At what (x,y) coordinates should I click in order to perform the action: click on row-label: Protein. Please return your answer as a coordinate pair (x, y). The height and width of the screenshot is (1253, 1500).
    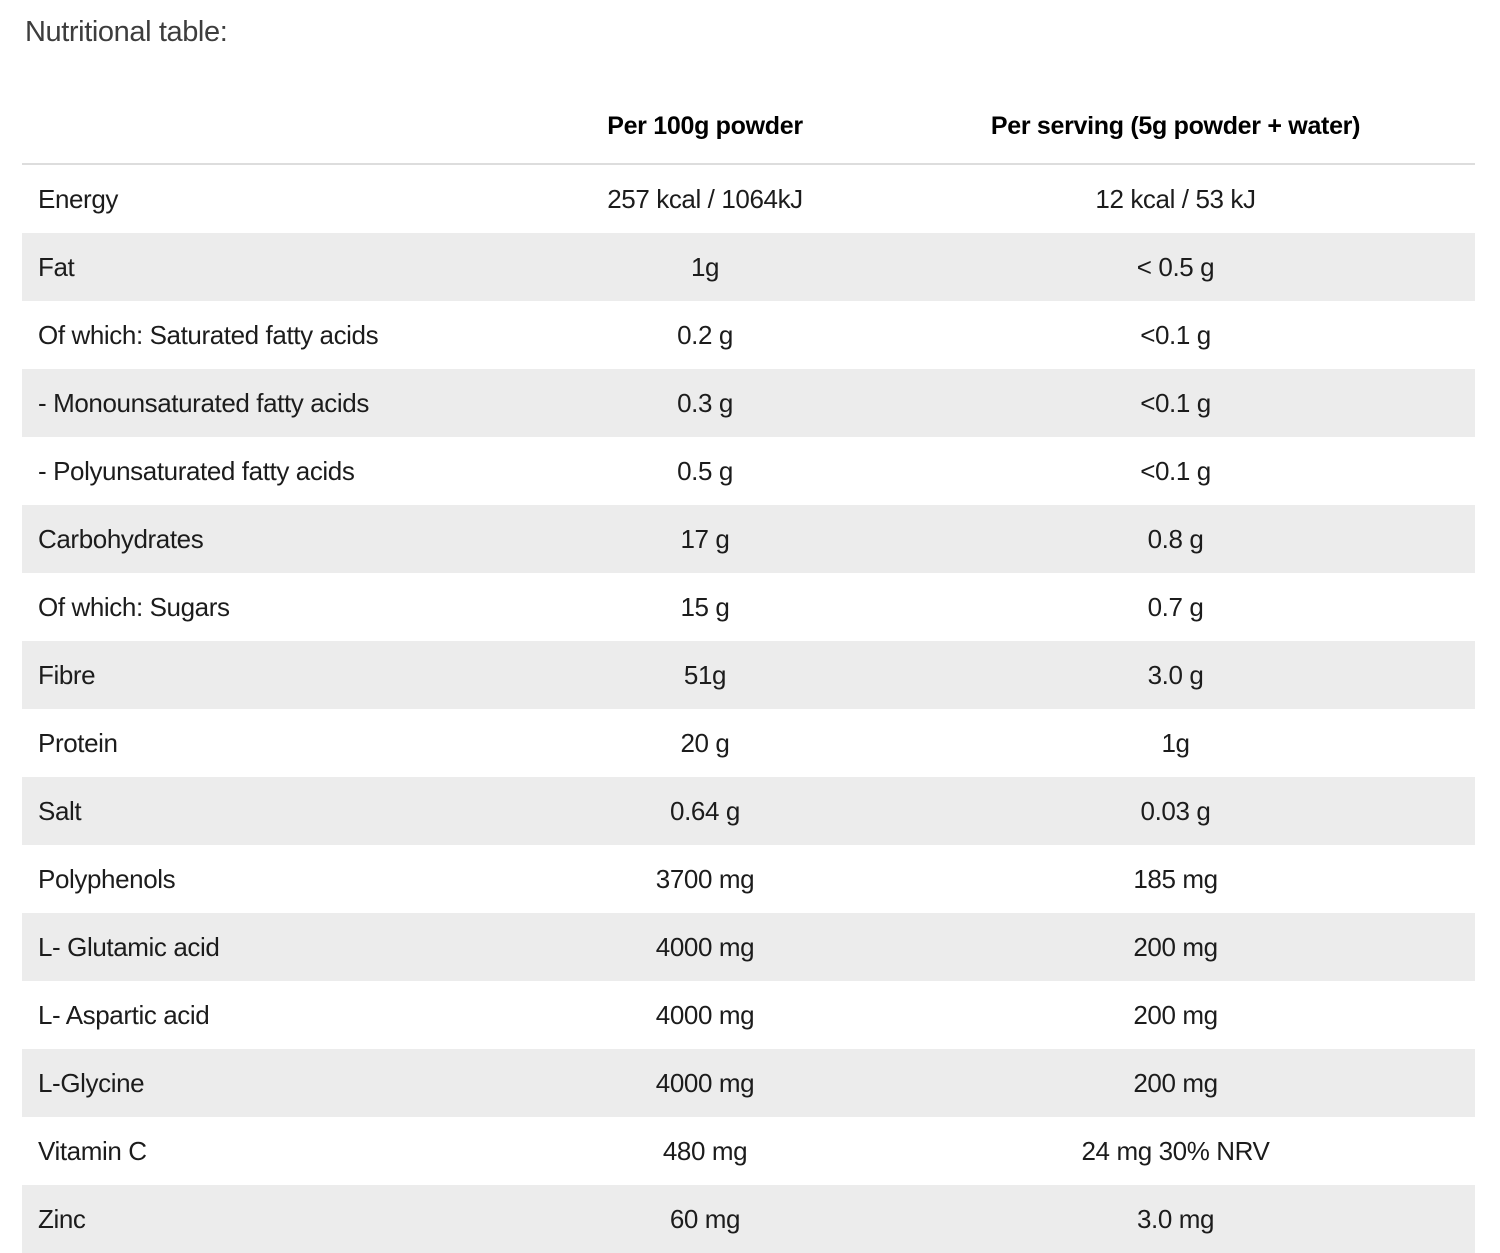
    Looking at the image, I should click on (78, 742).